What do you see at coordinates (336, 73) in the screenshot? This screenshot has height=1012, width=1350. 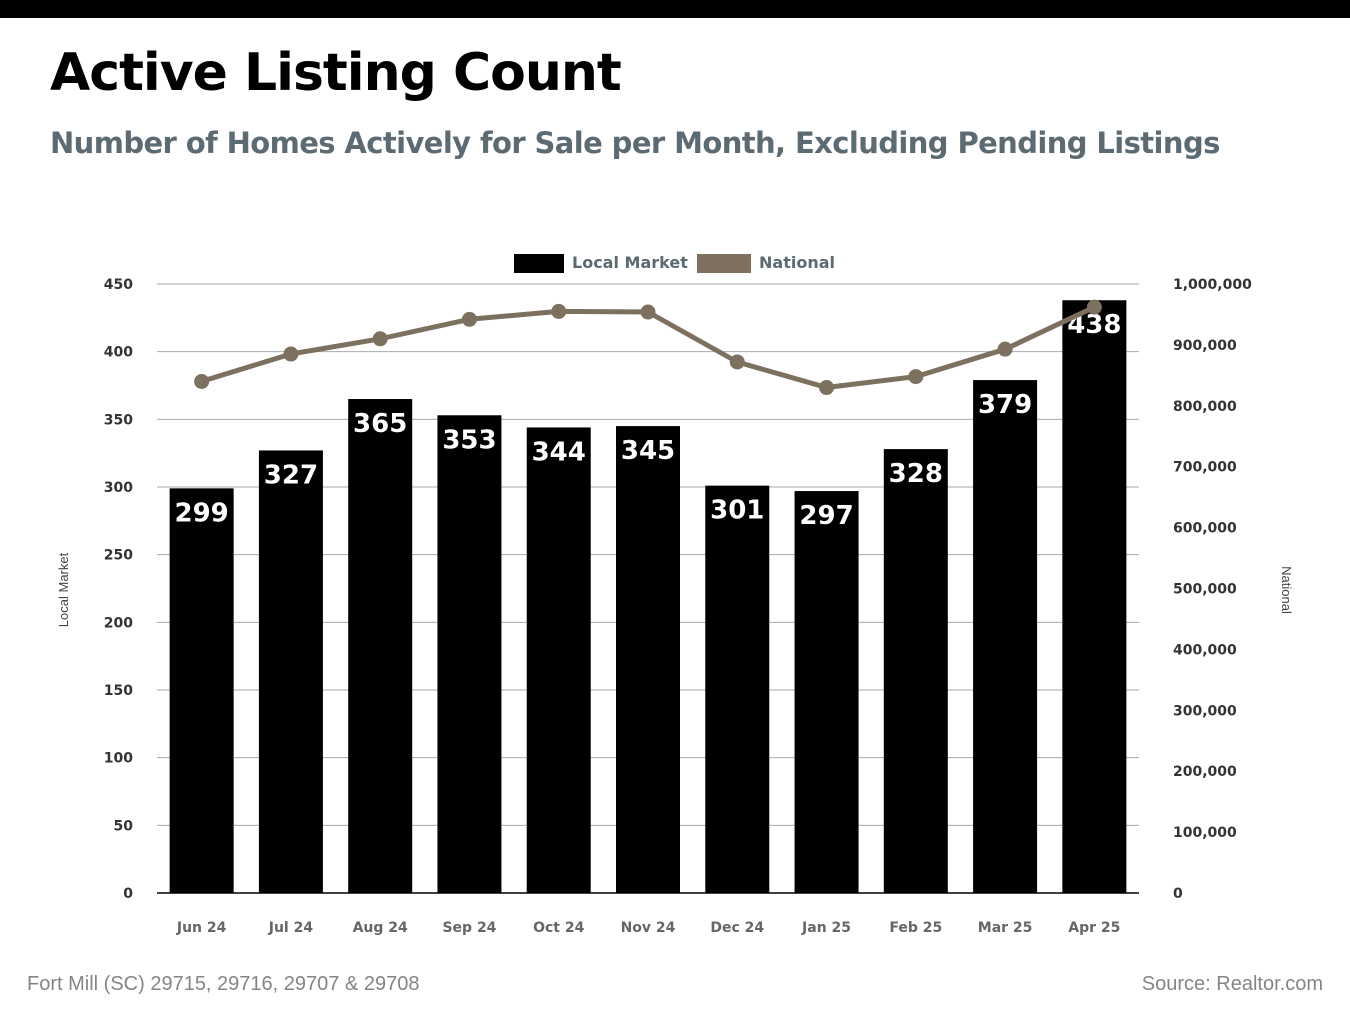 I see `chart-title: Active Listing Count` at bounding box center [336, 73].